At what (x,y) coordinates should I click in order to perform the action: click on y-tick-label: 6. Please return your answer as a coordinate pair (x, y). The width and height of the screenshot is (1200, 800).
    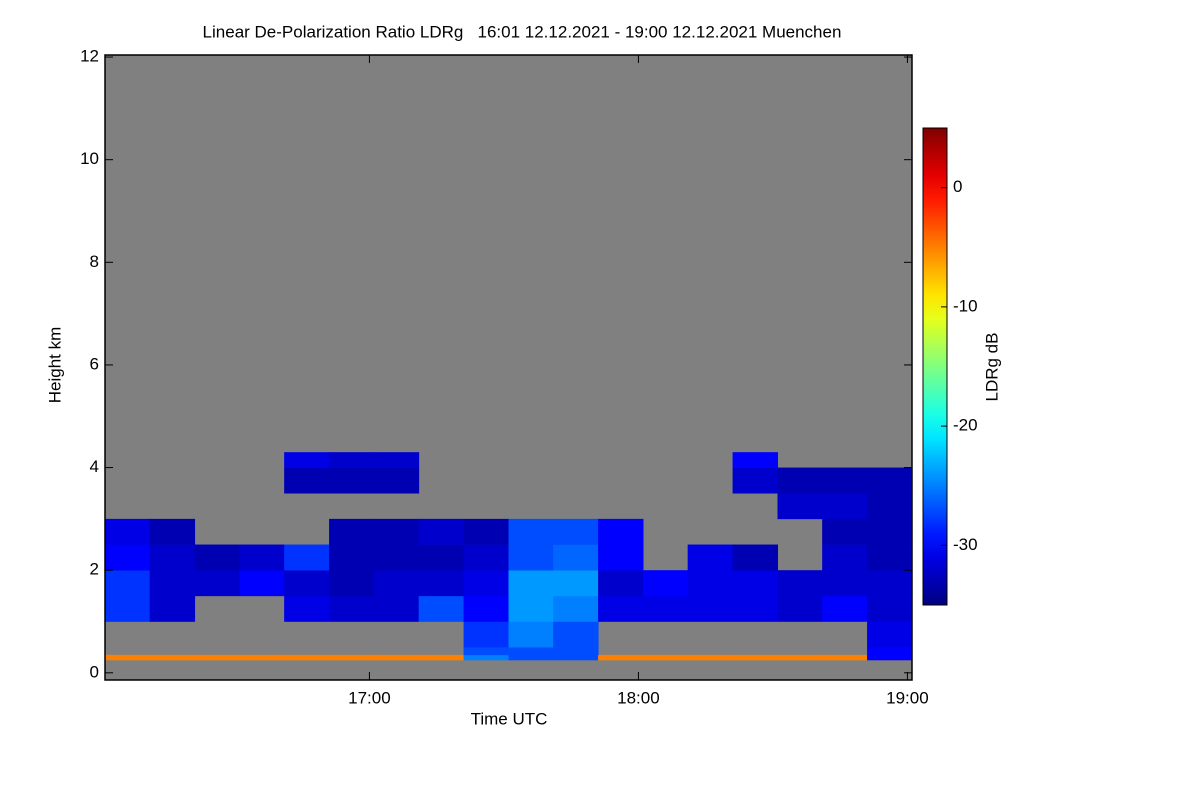
    Looking at the image, I should click on (94, 363).